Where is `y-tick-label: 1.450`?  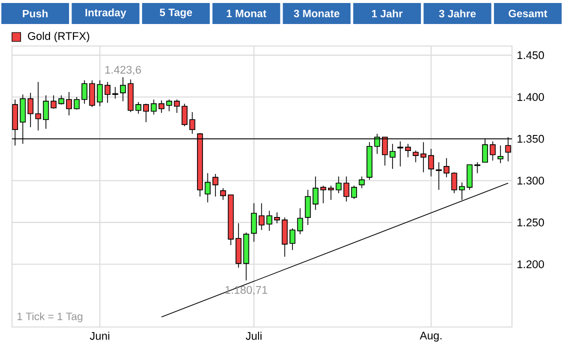 y-tick-label: 1.450 is located at coordinates (531, 55).